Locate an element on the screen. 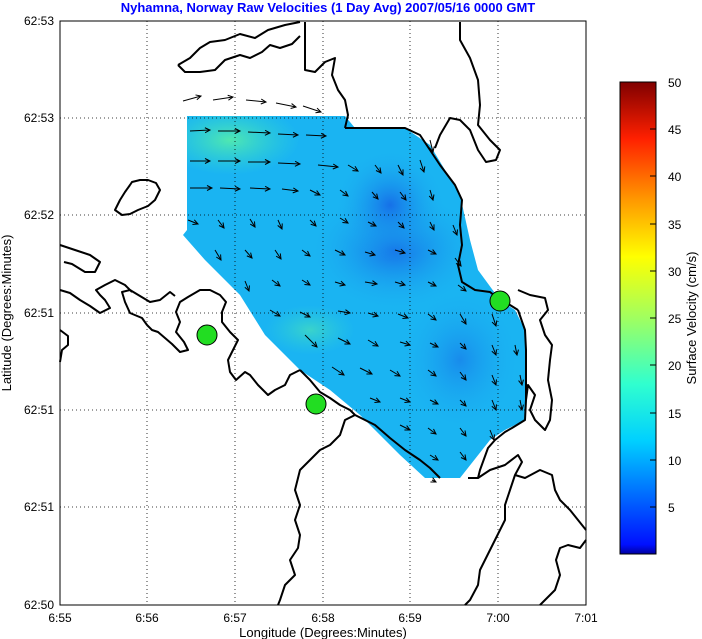 Image resolution: width=702 pixels, height=639 pixels. x-tick-label: 6:59 is located at coordinates (410, 618).